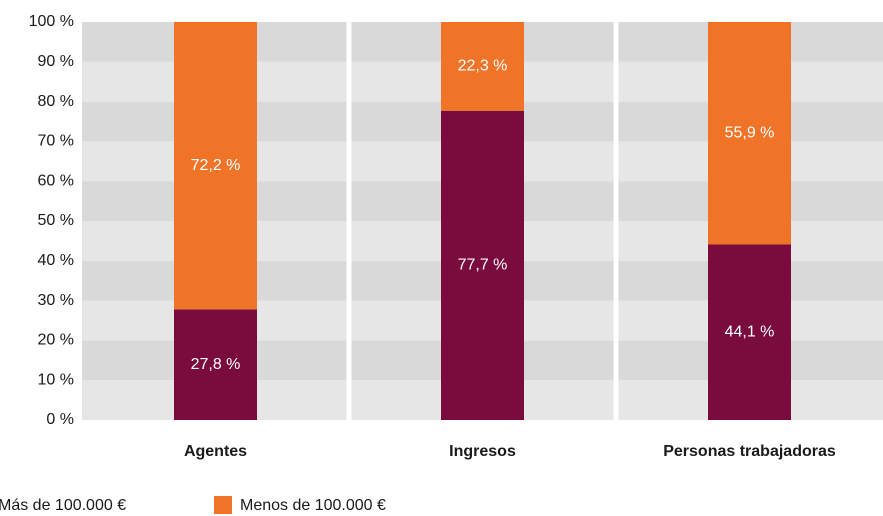 This screenshot has width=883, height=516. What do you see at coordinates (56, 220) in the screenshot?
I see `y-tick-label: 50 %` at bounding box center [56, 220].